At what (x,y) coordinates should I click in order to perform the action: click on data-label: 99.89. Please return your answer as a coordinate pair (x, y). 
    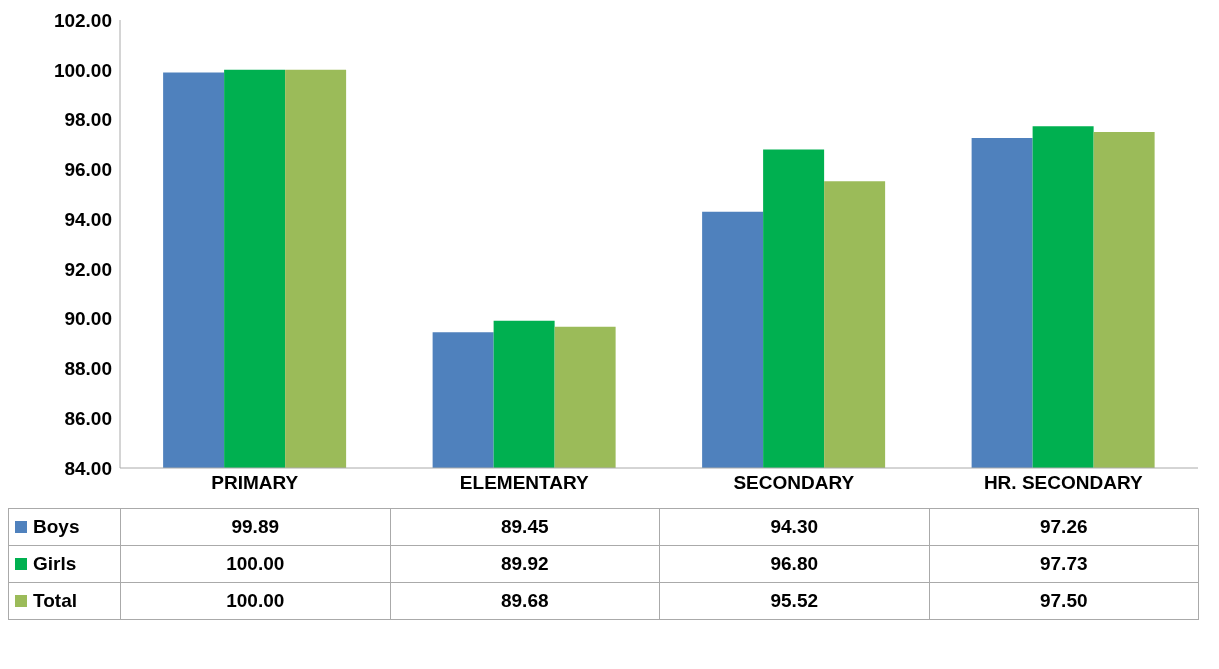
    Looking at the image, I should click on (255, 527).